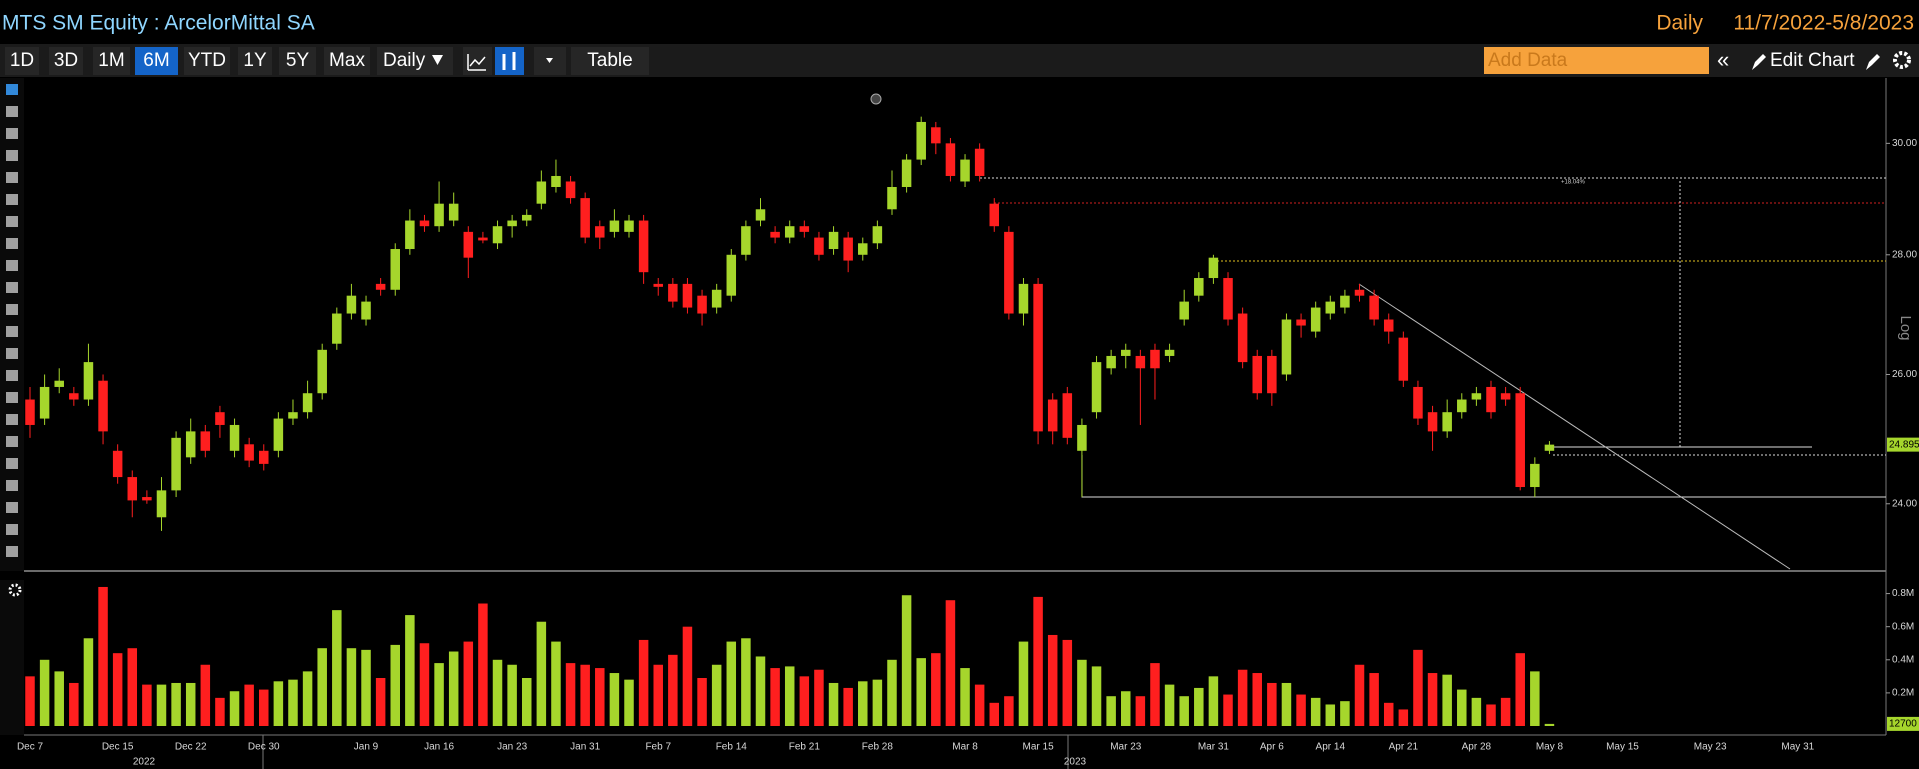 The height and width of the screenshot is (769, 1919). I want to click on candle-chart-button, so click(509, 61).